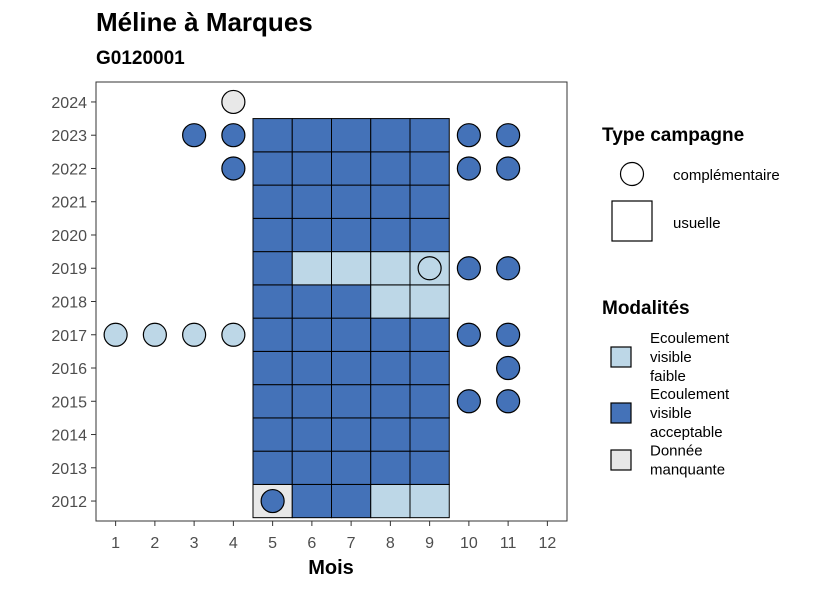 This screenshot has width=826, height=590. I want to click on legend-label-acceptable-1: visible, so click(671, 413).